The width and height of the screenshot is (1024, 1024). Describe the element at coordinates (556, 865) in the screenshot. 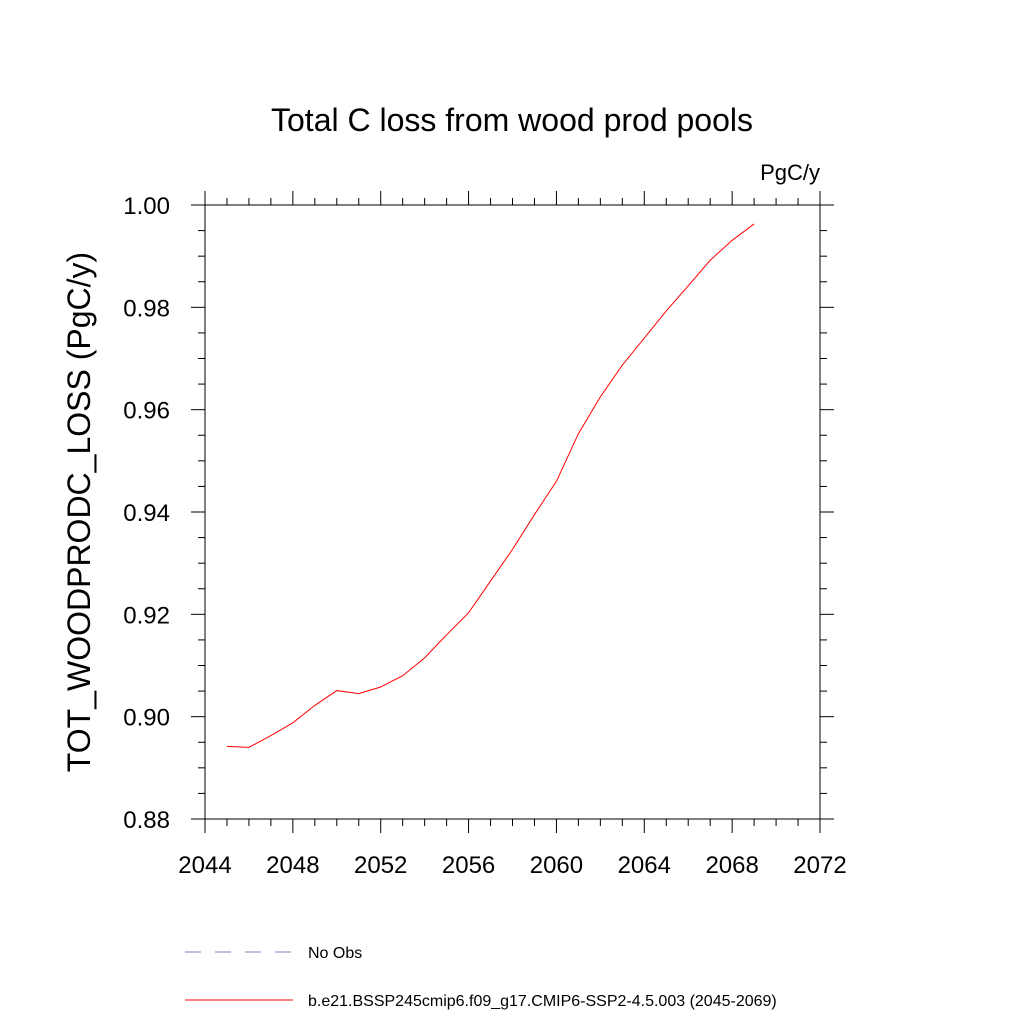

I see `x-tick-label: 2060` at that location.